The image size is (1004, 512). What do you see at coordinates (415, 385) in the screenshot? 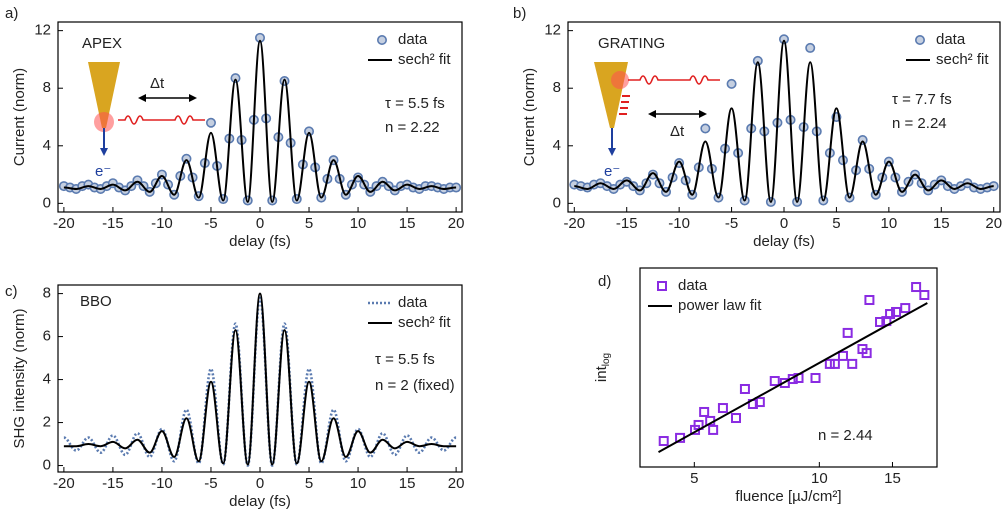
I see `annotation: n = 2 (fixed)` at bounding box center [415, 385].